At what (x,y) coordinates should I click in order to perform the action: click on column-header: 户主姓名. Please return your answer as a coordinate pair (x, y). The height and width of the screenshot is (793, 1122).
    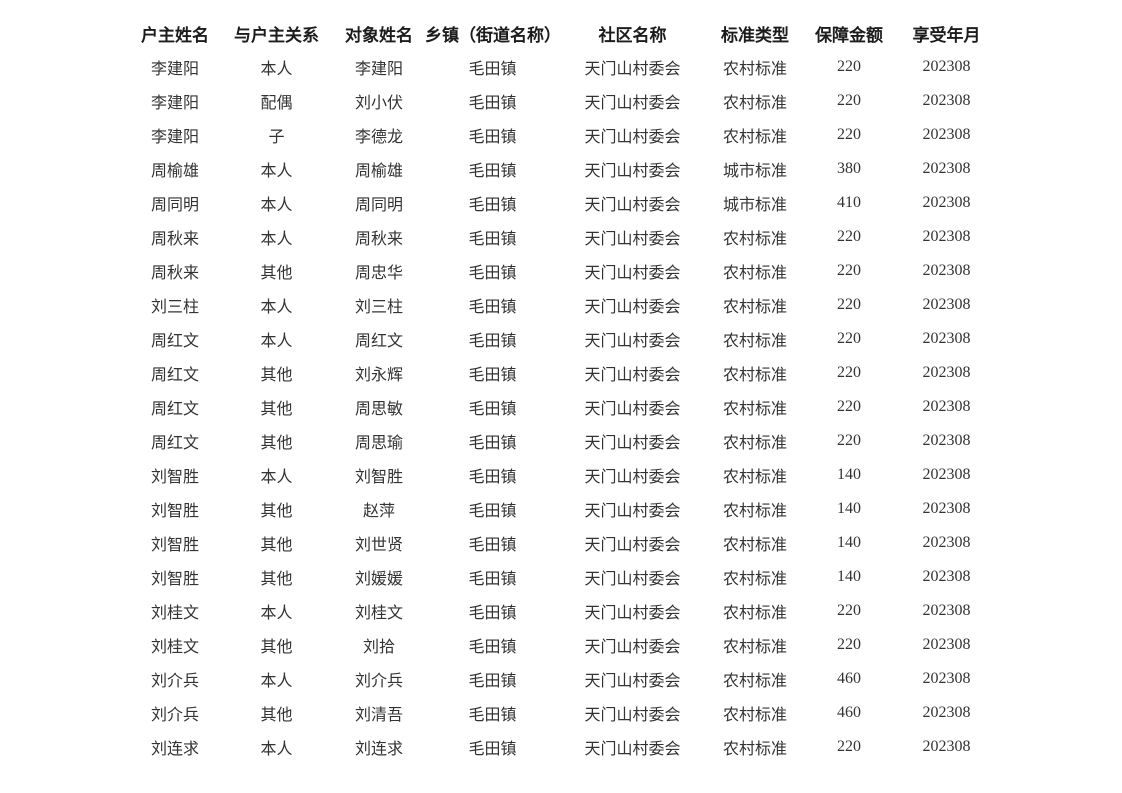
    Looking at the image, I should click on (175, 35).